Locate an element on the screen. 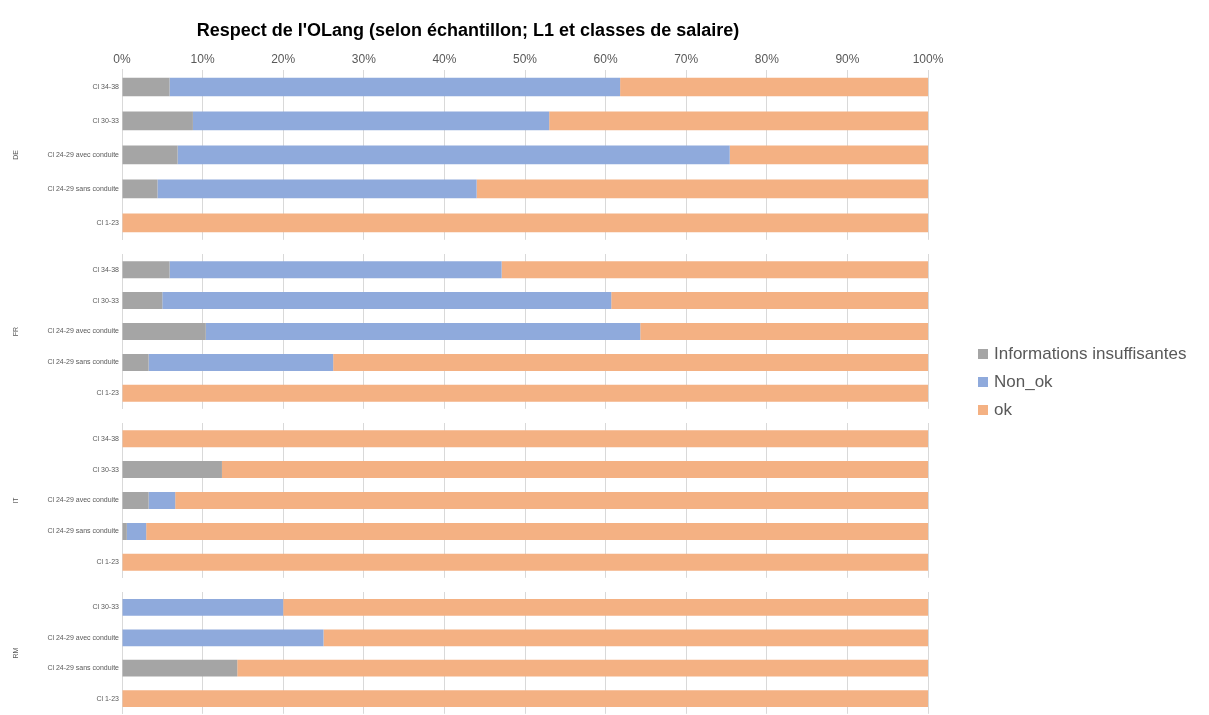  chart-title: Respect de l'OLang (selon échantillon; L1 et classes de salaire) is located at coordinates (468, 29).